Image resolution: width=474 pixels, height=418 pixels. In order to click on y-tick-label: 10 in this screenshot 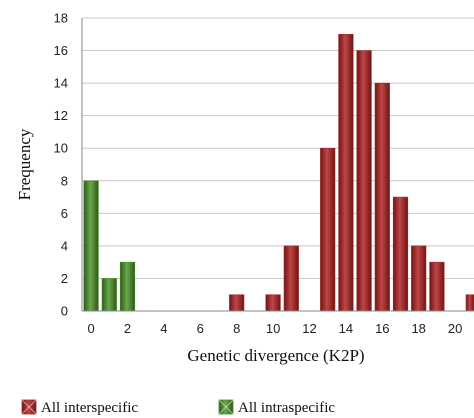, I will do `click(61, 148)`.